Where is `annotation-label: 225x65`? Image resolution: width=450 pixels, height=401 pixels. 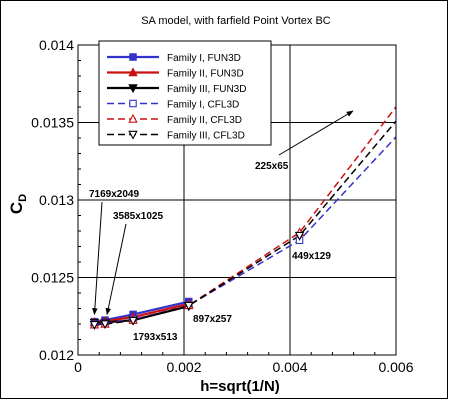
annotation-label: 225x65 is located at coordinates (272, 166).